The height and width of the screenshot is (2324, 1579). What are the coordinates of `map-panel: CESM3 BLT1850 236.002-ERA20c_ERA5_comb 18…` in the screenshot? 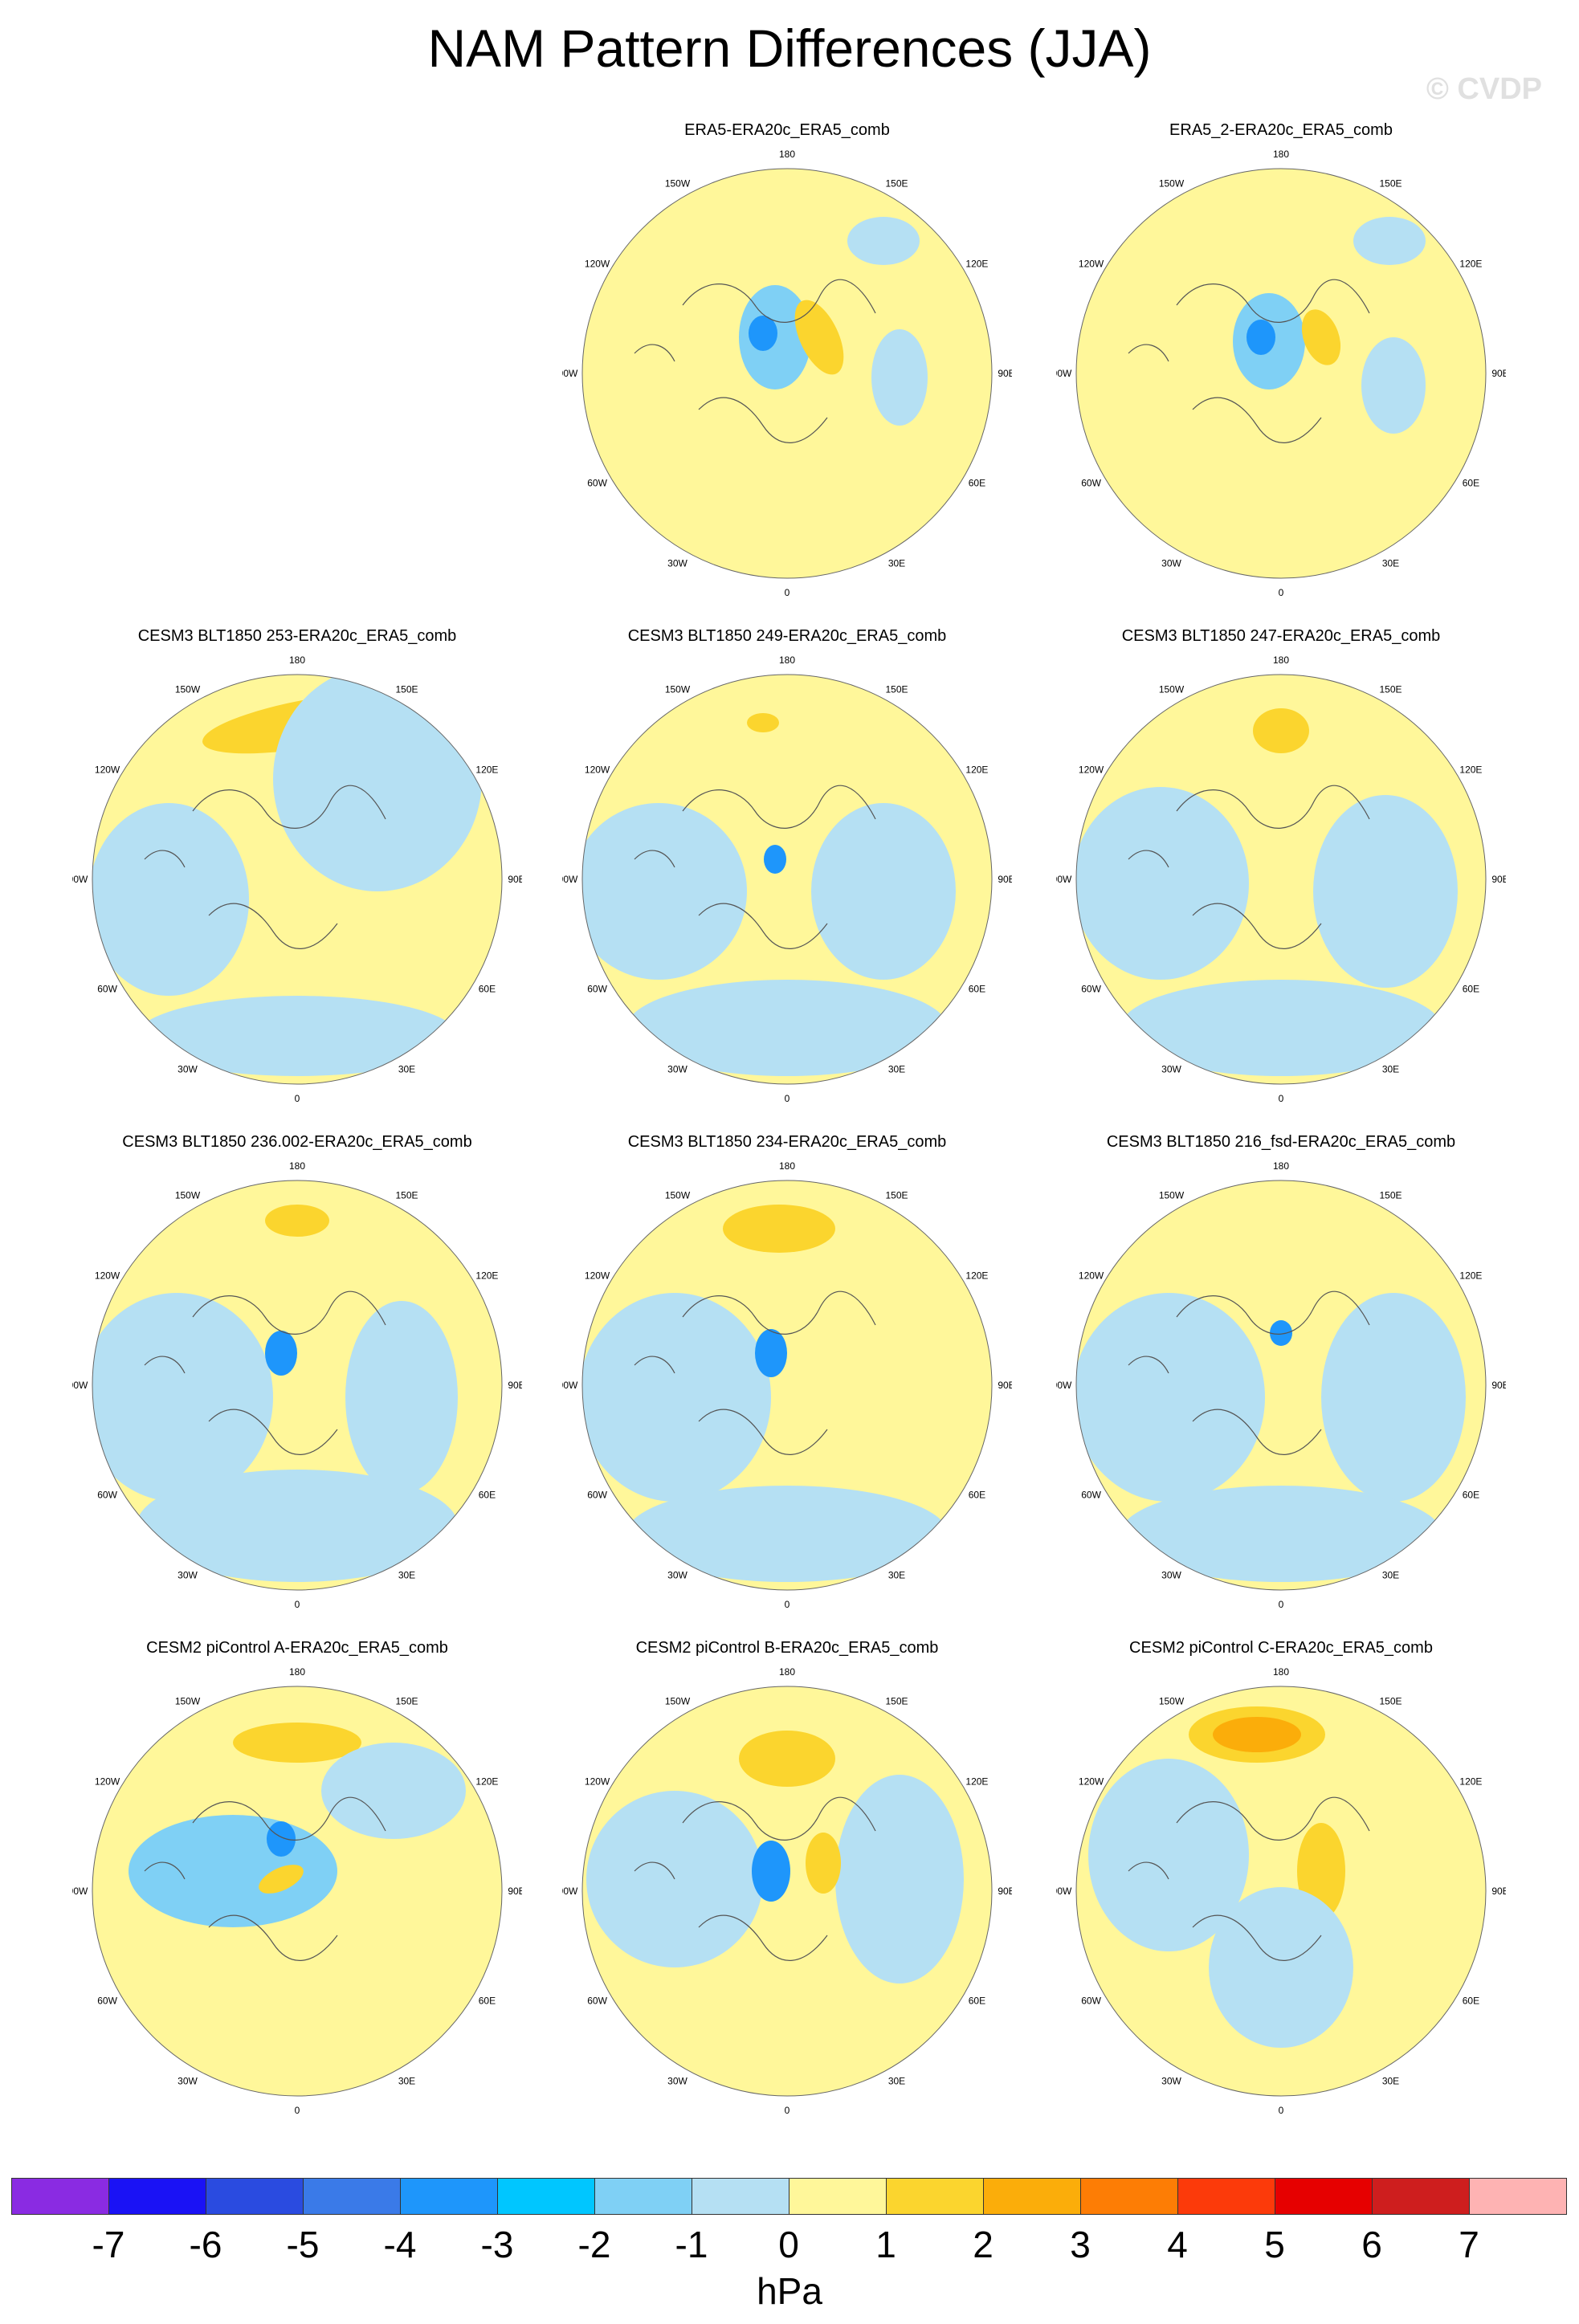 It's located at (297, 1381).